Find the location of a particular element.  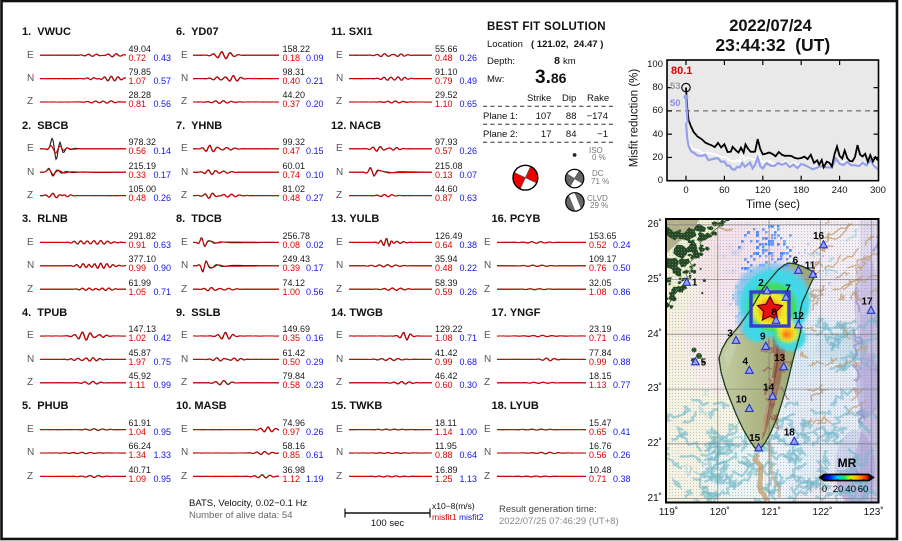

svg-text: 10 is located at coordinates (742, 400).